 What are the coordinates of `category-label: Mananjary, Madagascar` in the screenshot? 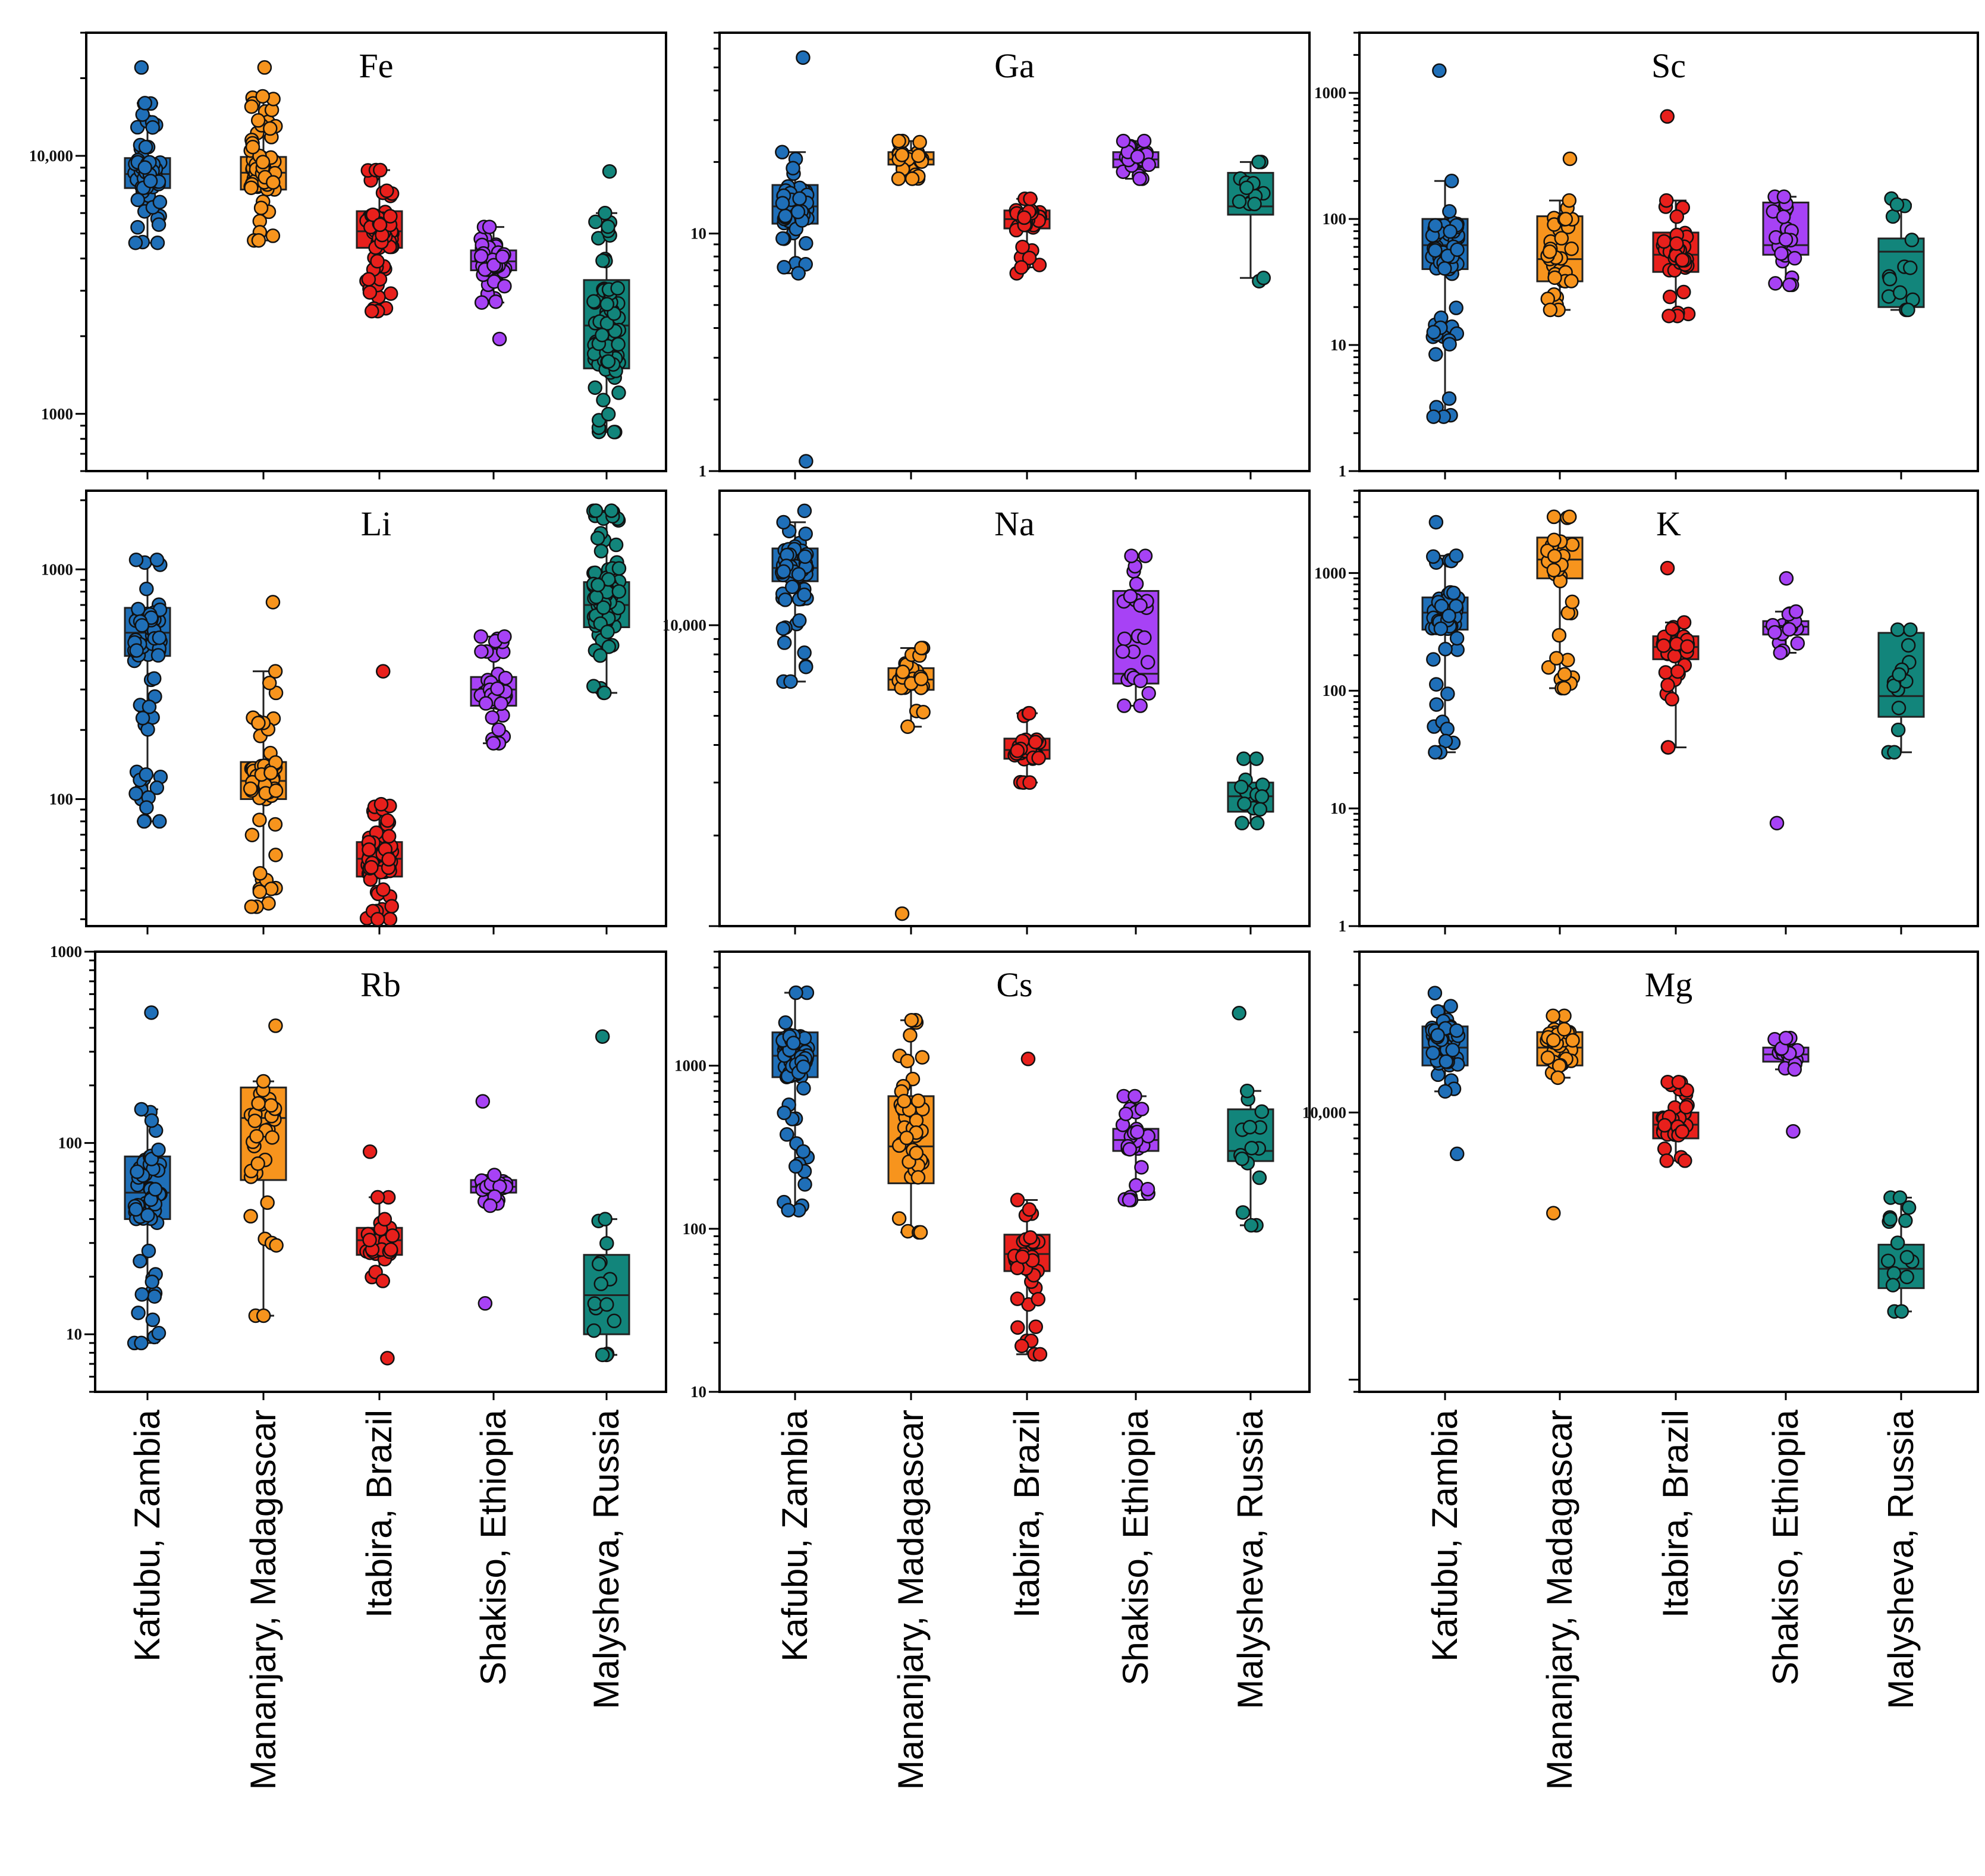 It's located at (911, 1600).